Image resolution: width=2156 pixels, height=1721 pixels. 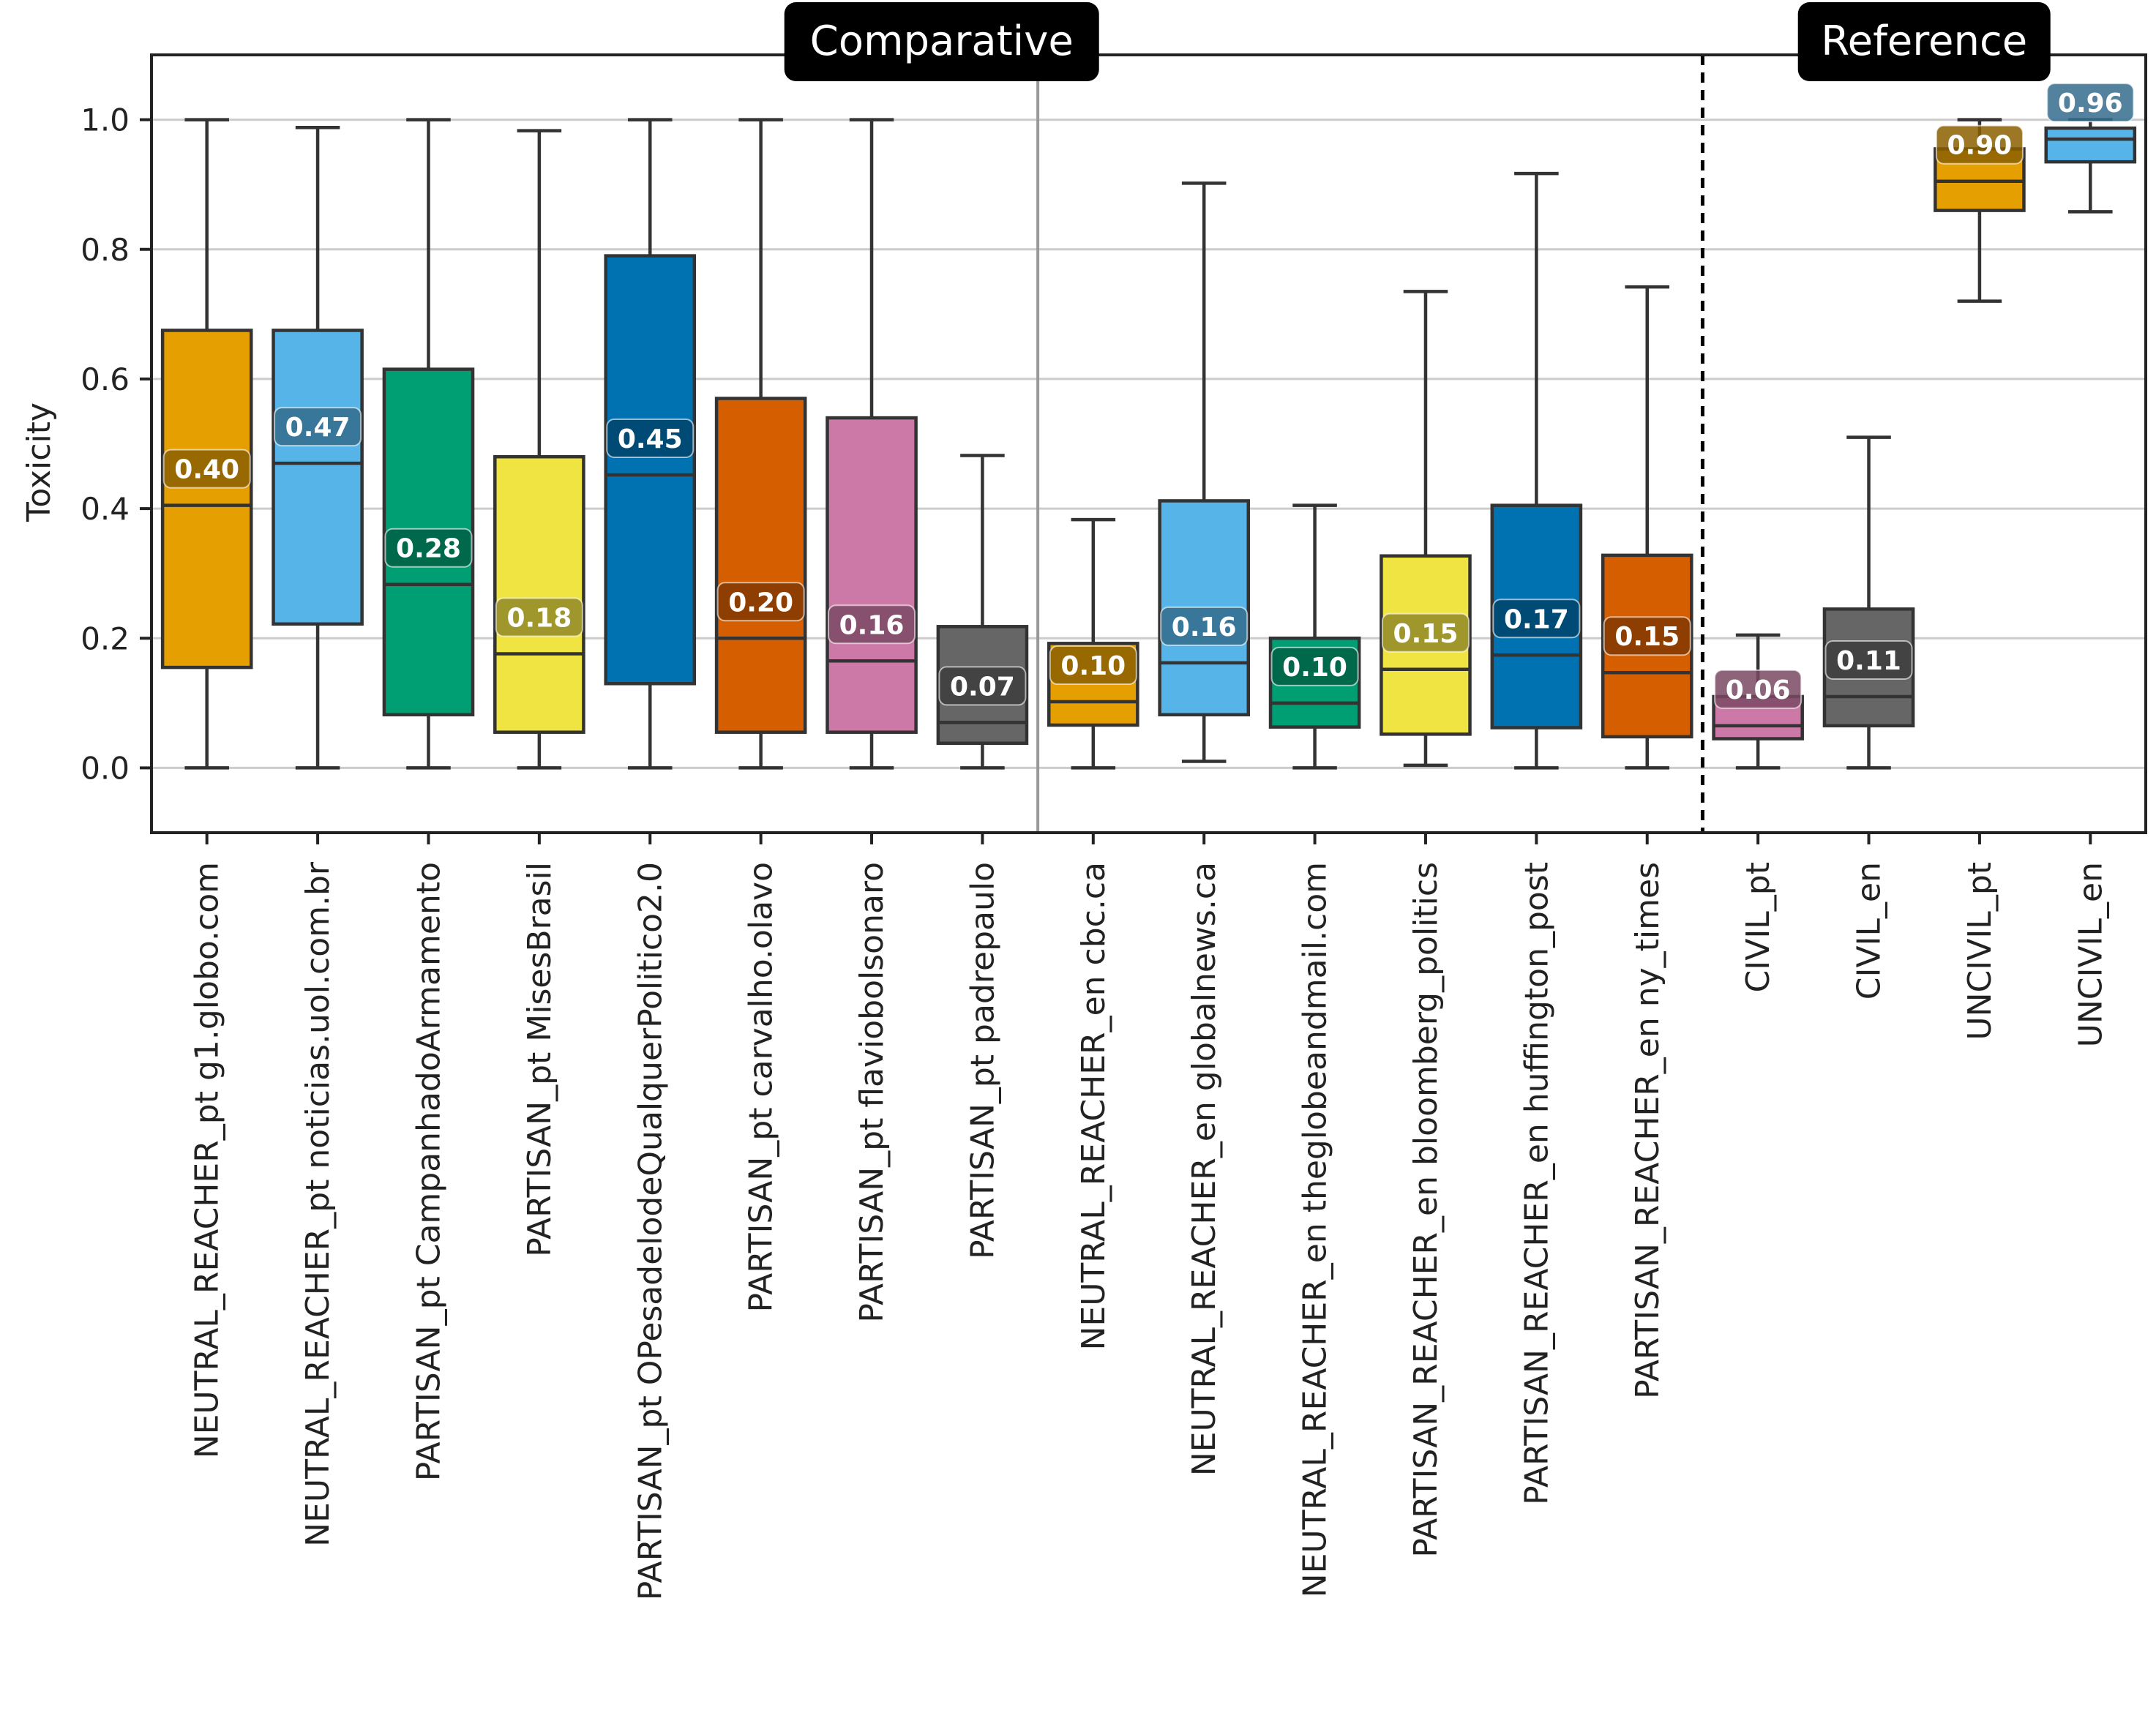 I want to click on y-tick-label: 0.2, so click(x=105, y=638).